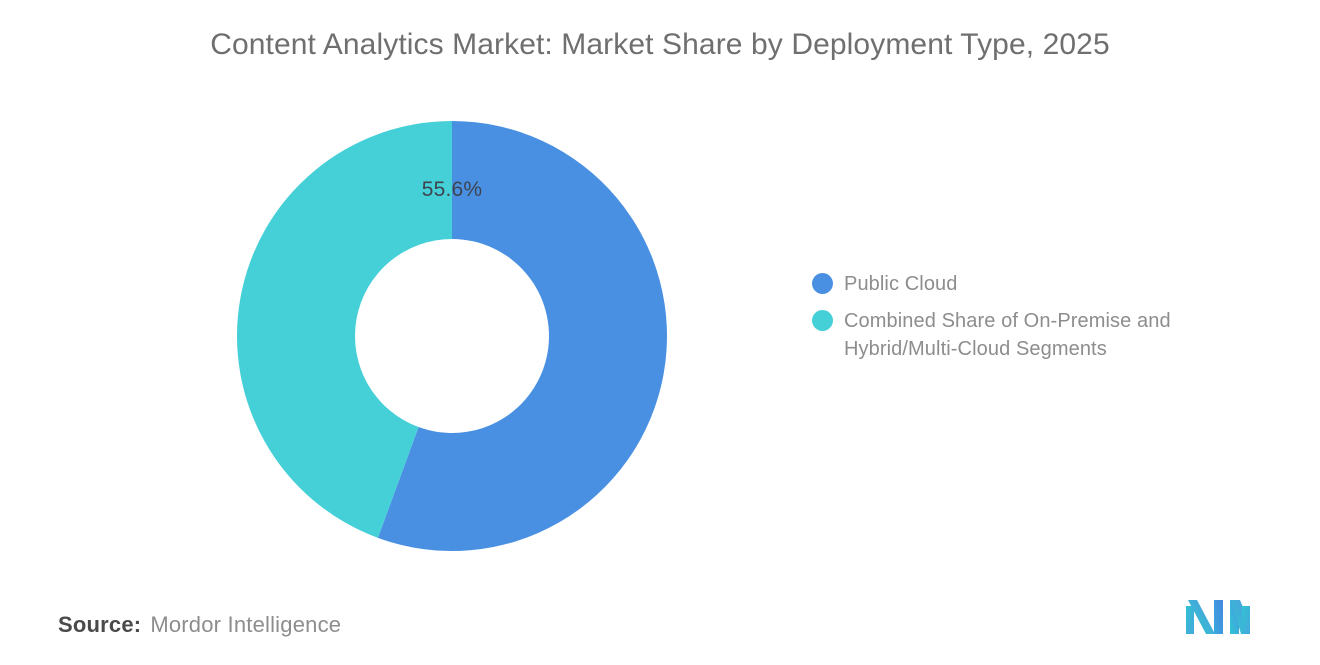 Image resolution: width=1320 pixels, height=665 pixels. What do you see at coordinates (1218, 617) in the screenshot?
I see `mordor-intelligence-logo-icon` at bounding box center [1218, 617].